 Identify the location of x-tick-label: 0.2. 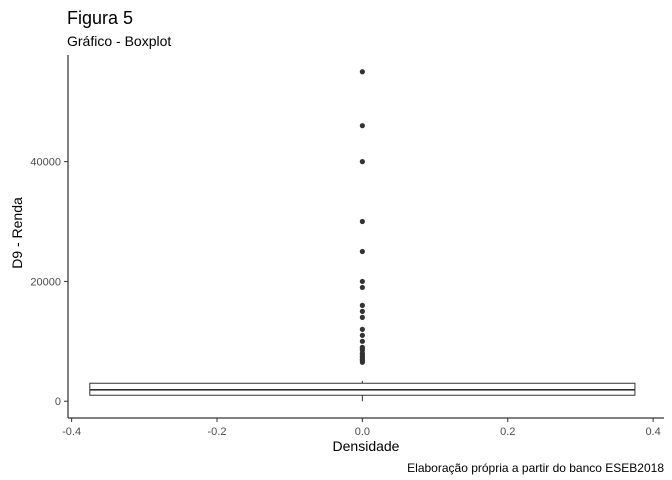
(507, 432).